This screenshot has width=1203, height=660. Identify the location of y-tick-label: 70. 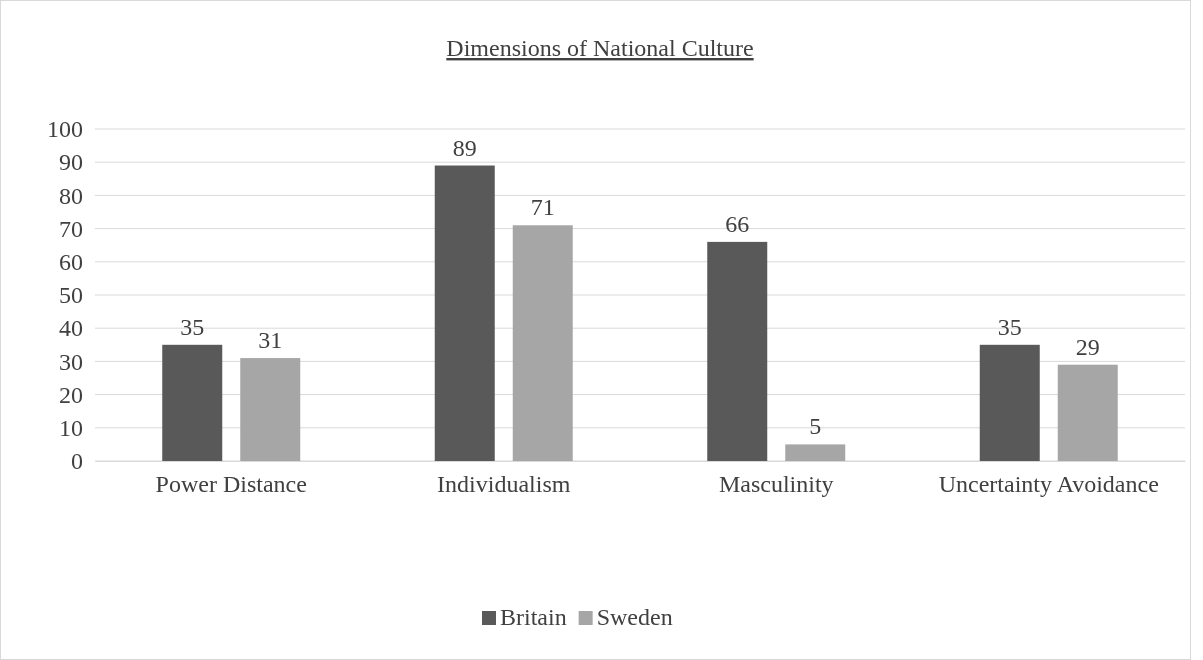
(71, 228).